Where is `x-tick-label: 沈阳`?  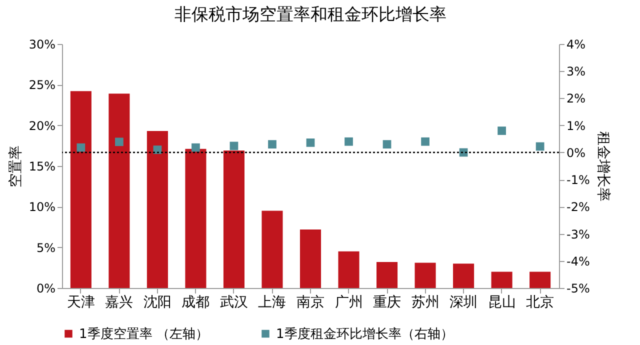 x-tick-label: 沈阳 is located at coordinates (157, 302).